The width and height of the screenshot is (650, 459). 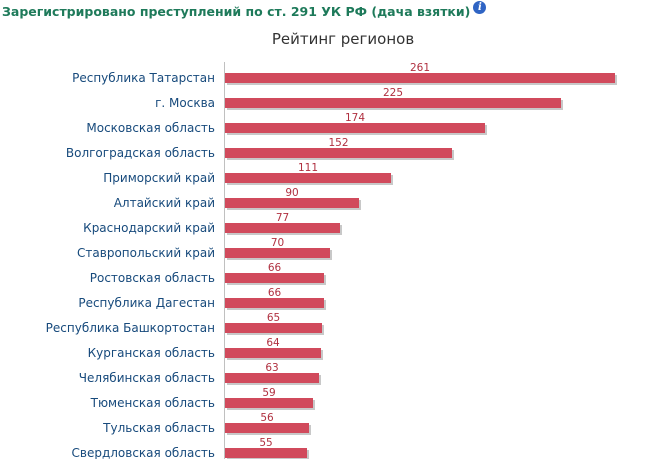 What do you see at coordinates (146, 303) in the screenshot?
I see `category-label: Республика Дагестан` at bounding box center [146, 303].